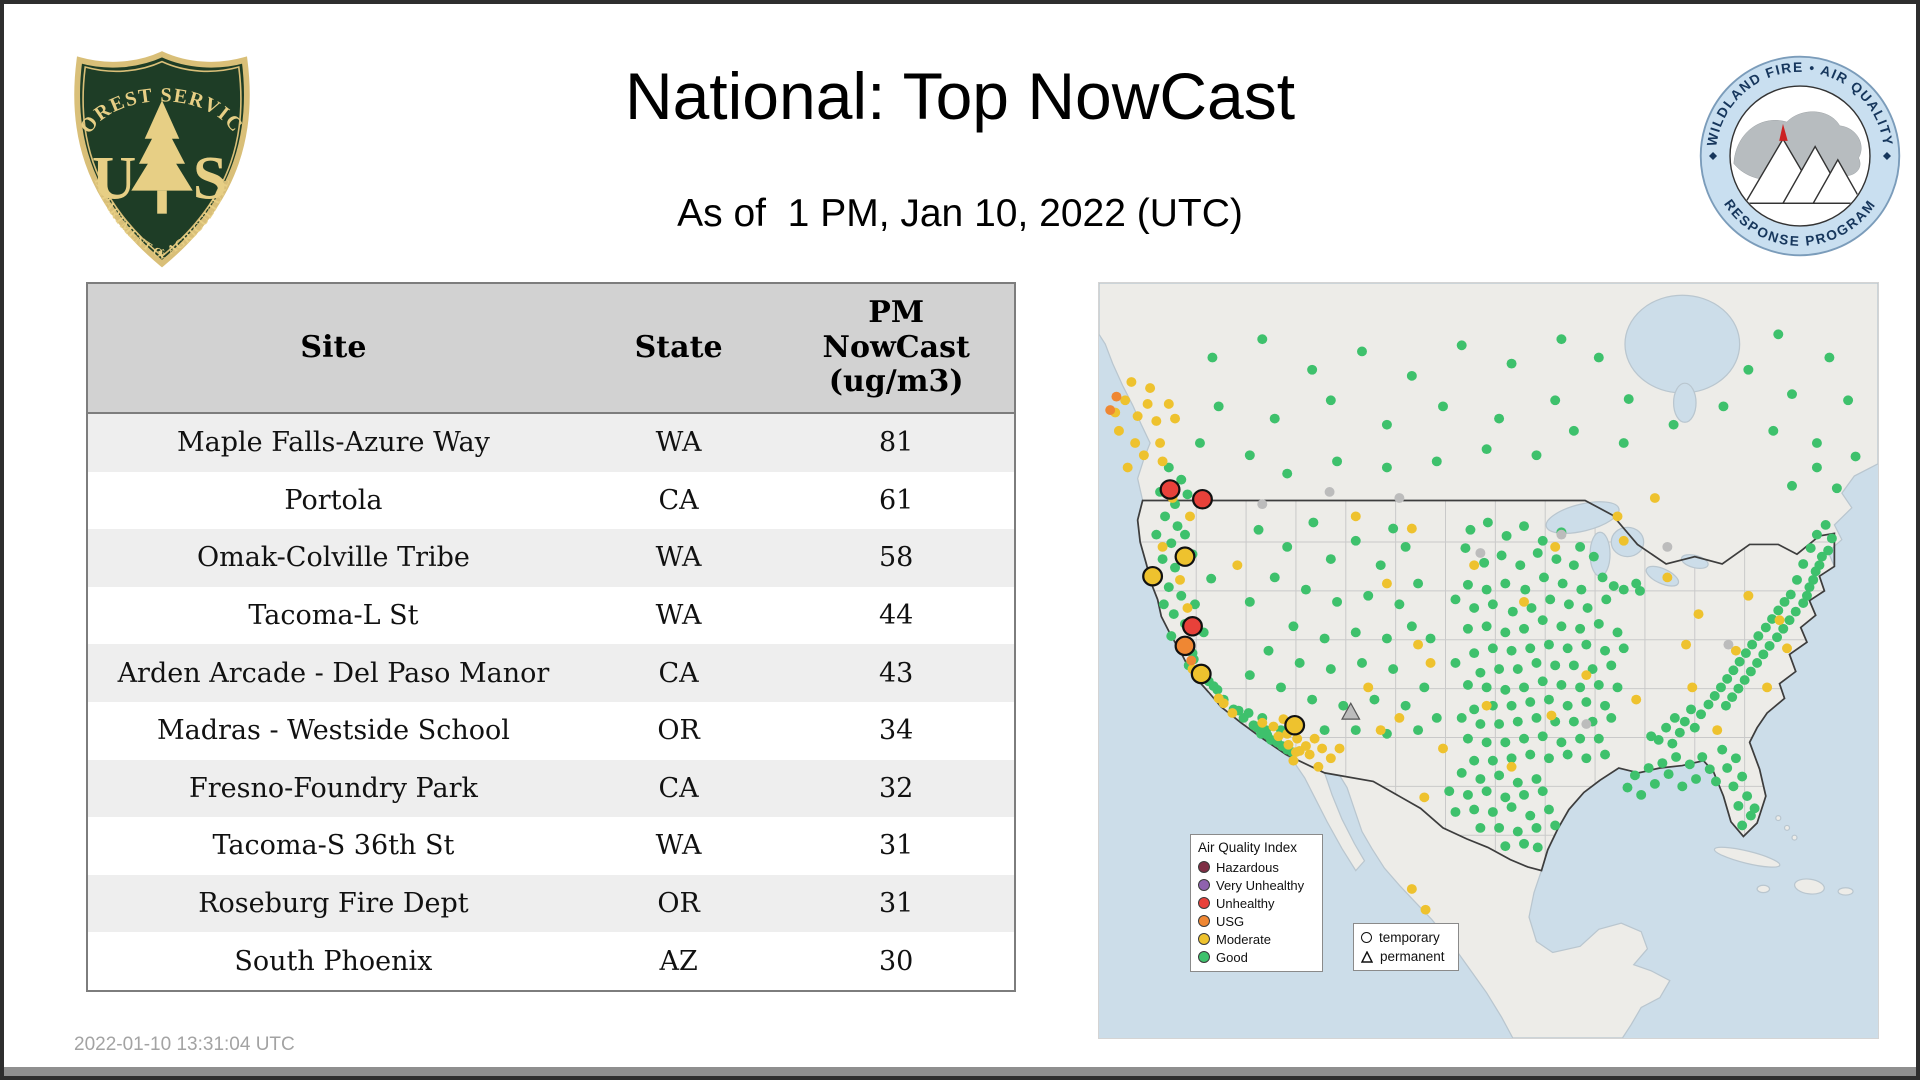  I want to click on table-row: Fresno-Foundry Park CA 32, so click(551, 788).